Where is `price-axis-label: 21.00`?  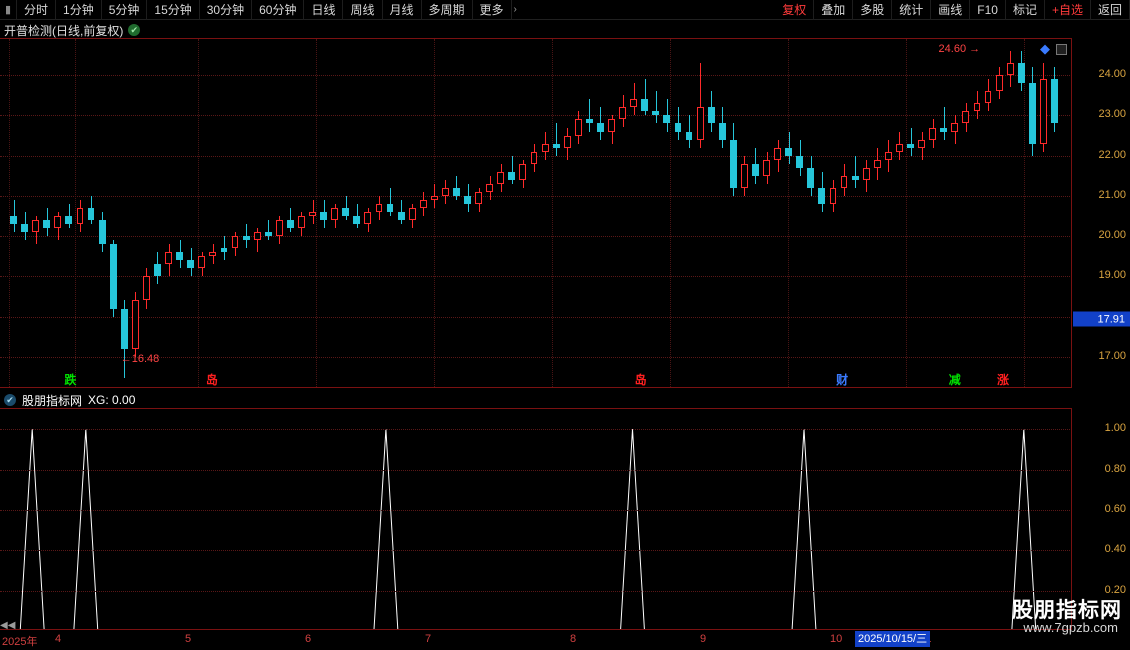
price-axis-label: 21.00 is located at coordinates (1112, 194).